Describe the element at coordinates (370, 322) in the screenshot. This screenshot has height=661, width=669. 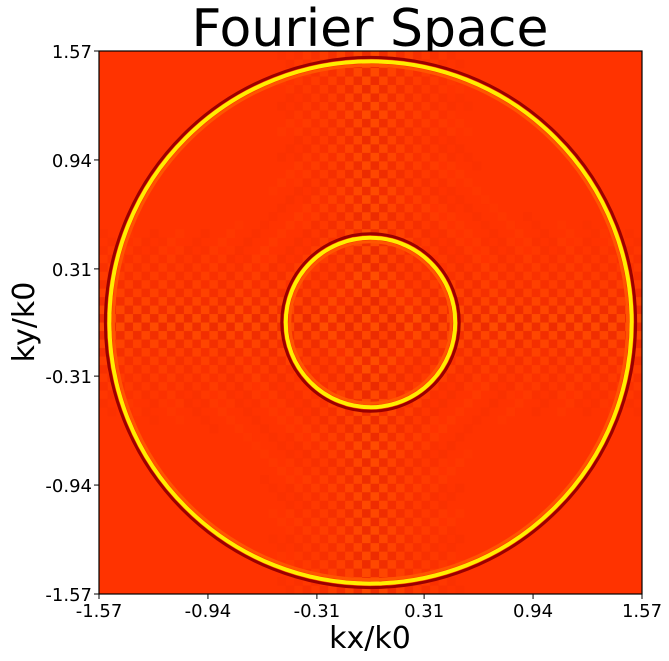
I see `inner-ring-band` at that location.